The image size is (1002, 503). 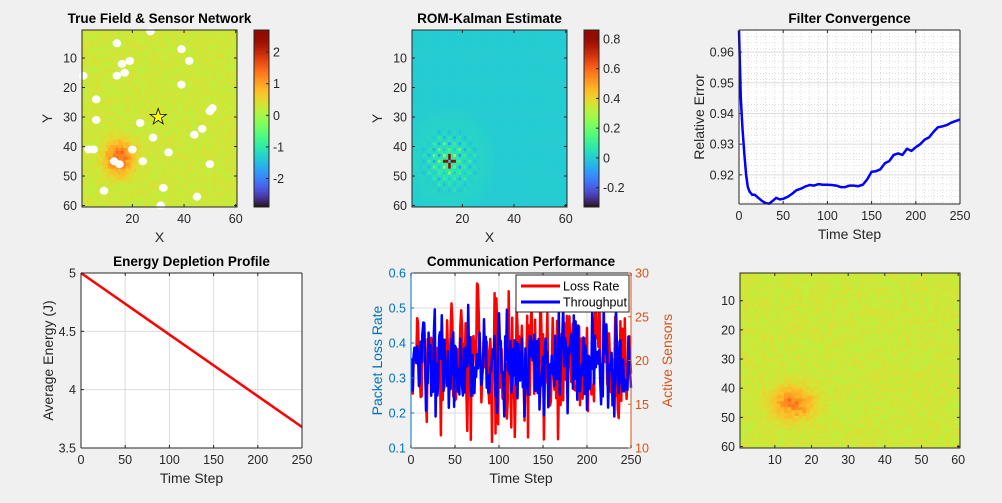 I want to click on x-axis-label: X, so click(x=160, y=237).